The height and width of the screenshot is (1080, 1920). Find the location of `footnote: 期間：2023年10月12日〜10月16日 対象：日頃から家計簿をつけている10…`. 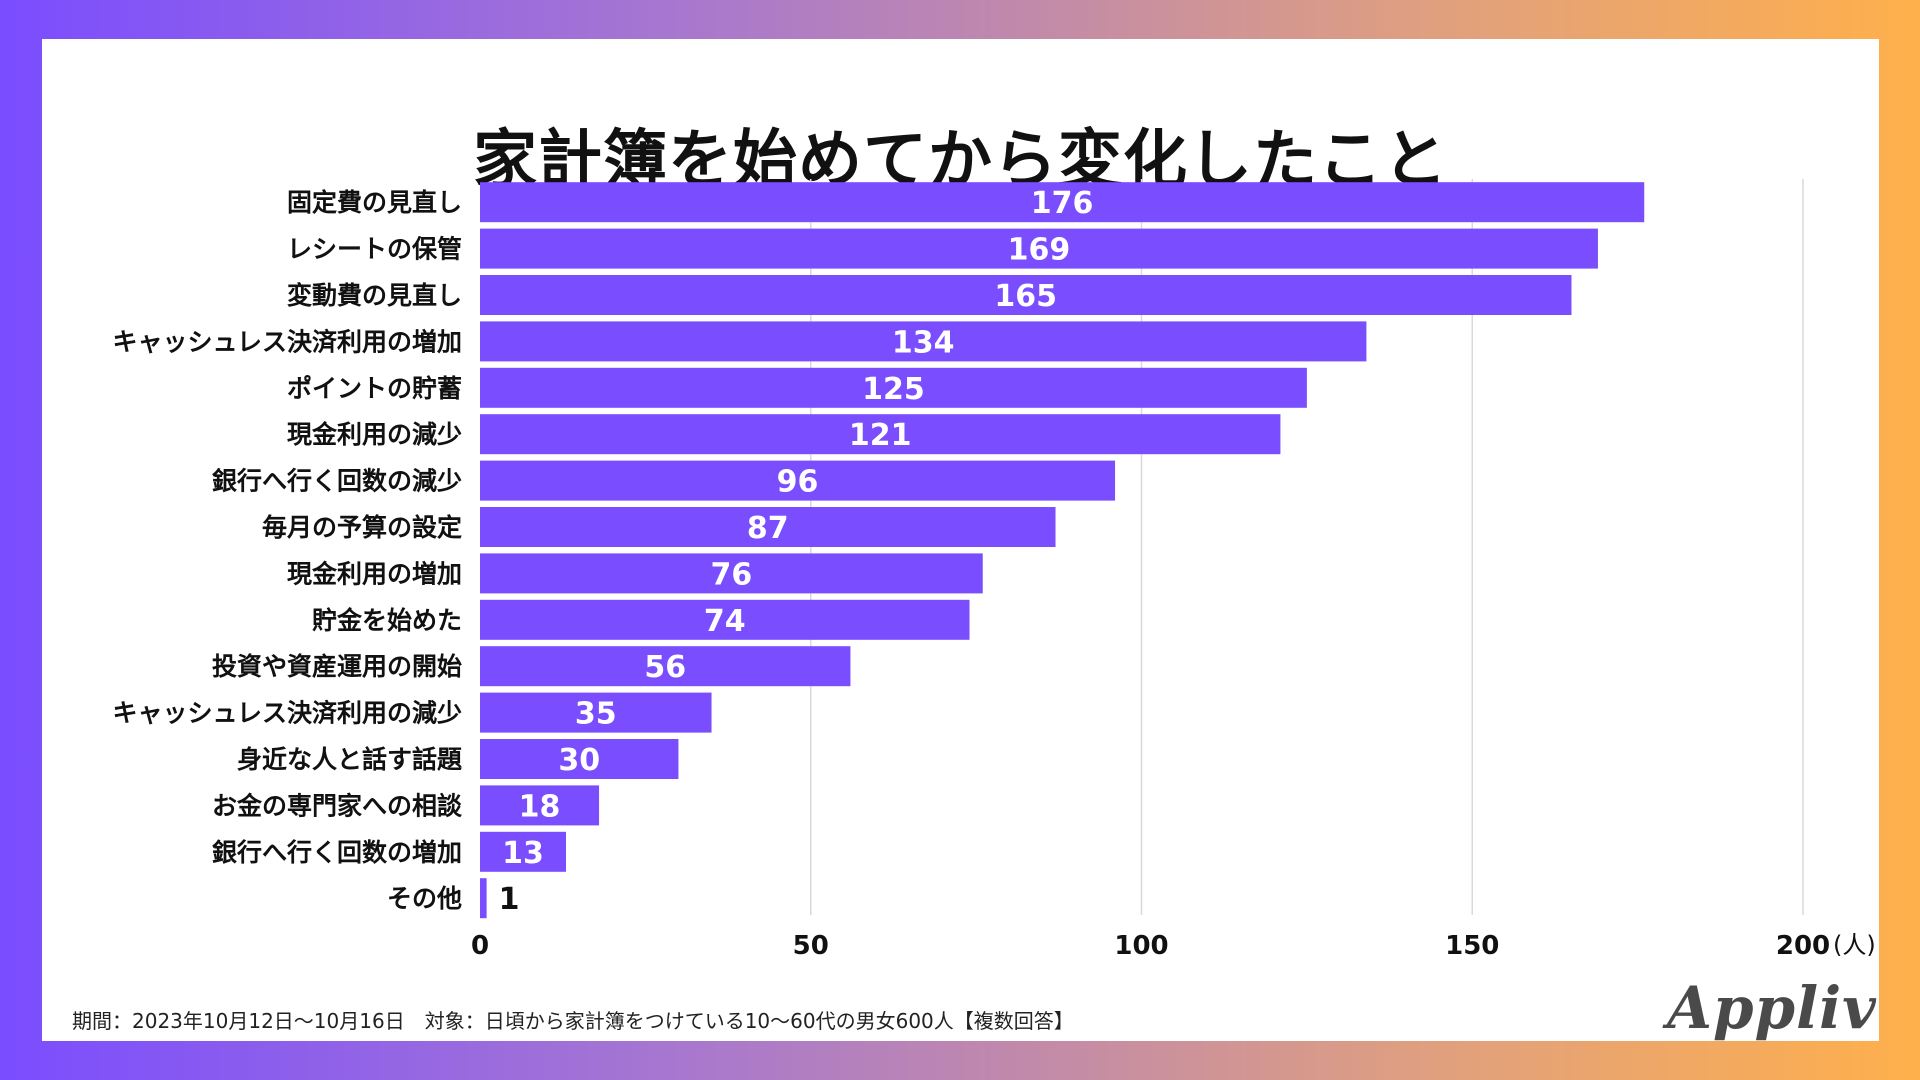

footnote: 期間：2023年10月12日〜10月16日 対象：日頃から家計簿をつけている10… is located at coordinates (573, 1021).